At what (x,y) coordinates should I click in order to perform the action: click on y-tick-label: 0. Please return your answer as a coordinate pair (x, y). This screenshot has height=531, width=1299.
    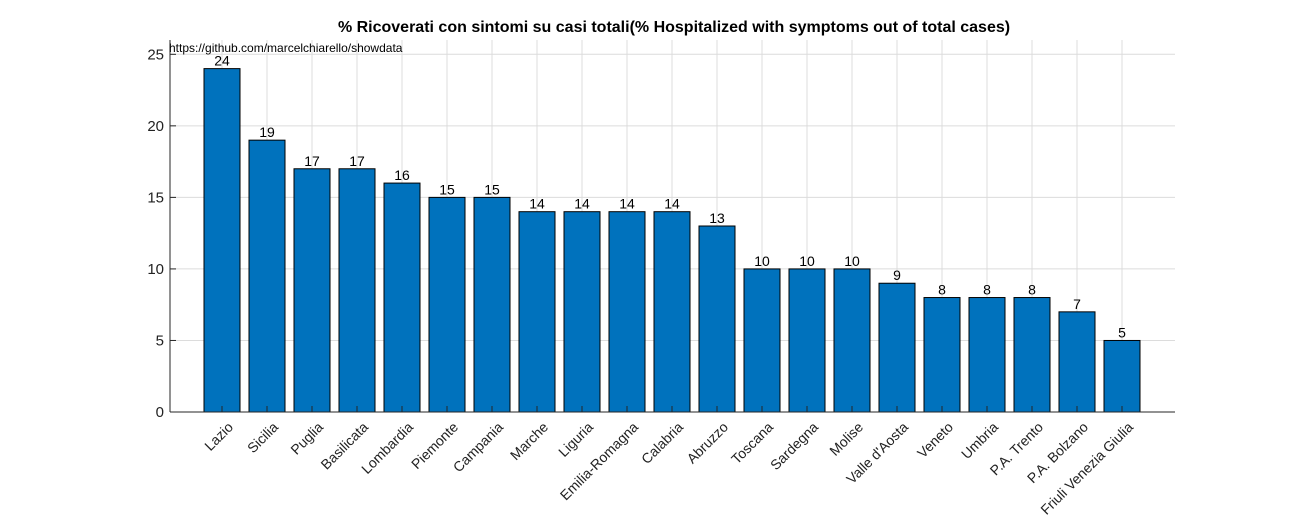
    Looking at the image, I should click on (160, 412).